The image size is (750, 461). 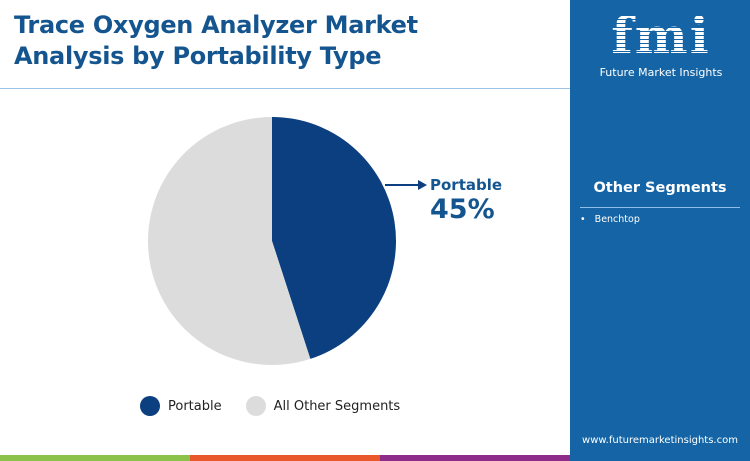 What do you see at coordinates (475, 458) in the screenshot?
I see `bottom-bar-purple` at bounding box center [475, 458].